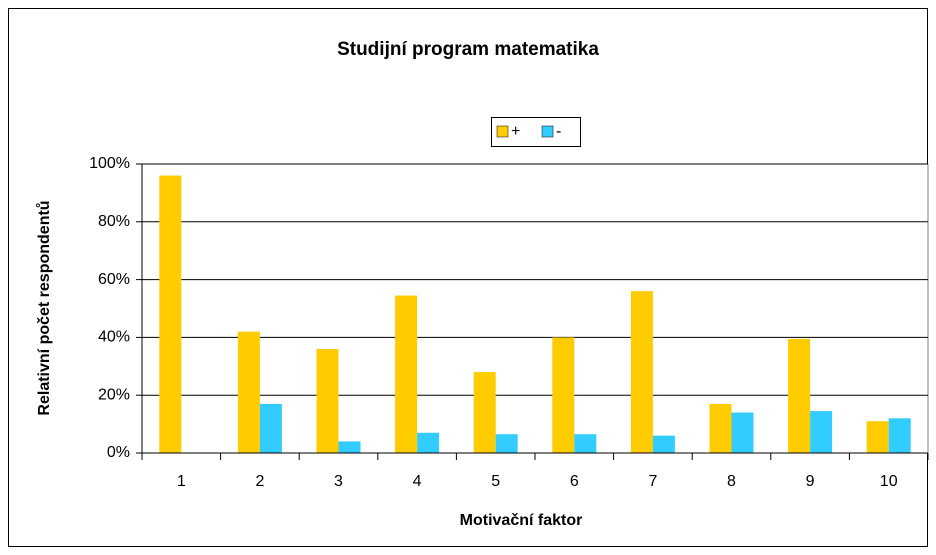  What do you see at coordinates (44, 307) in the screenshot?
I see `y-axis-label: Relativní počet respondentů` at bounding box center [44, 307].